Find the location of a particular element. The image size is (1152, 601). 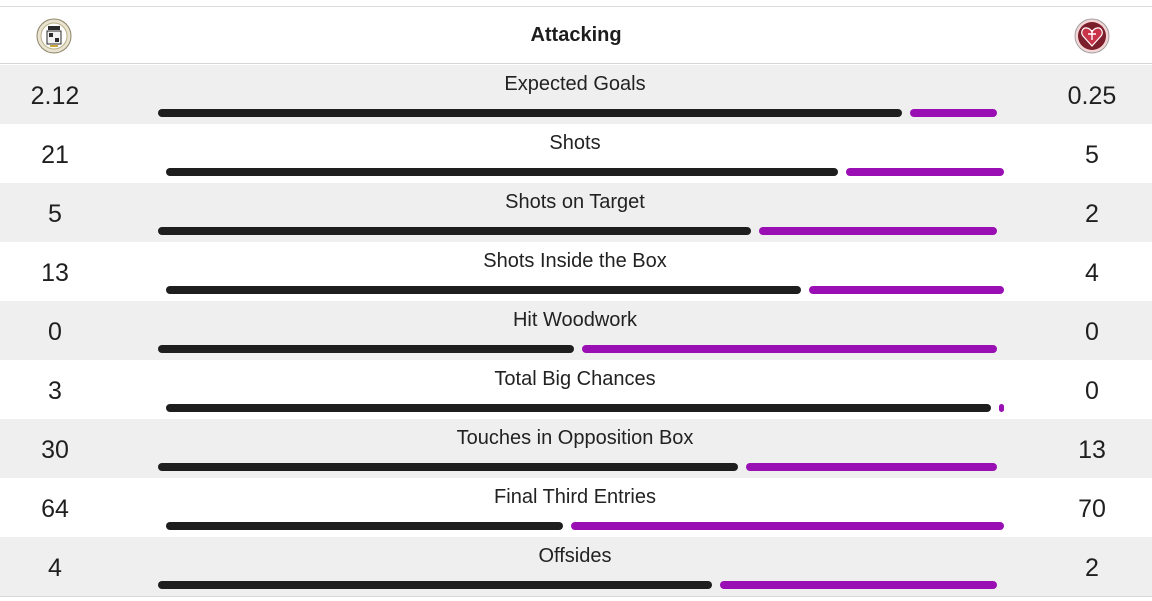

stat-label: Expected Goals is located at coordinates (575, 84).